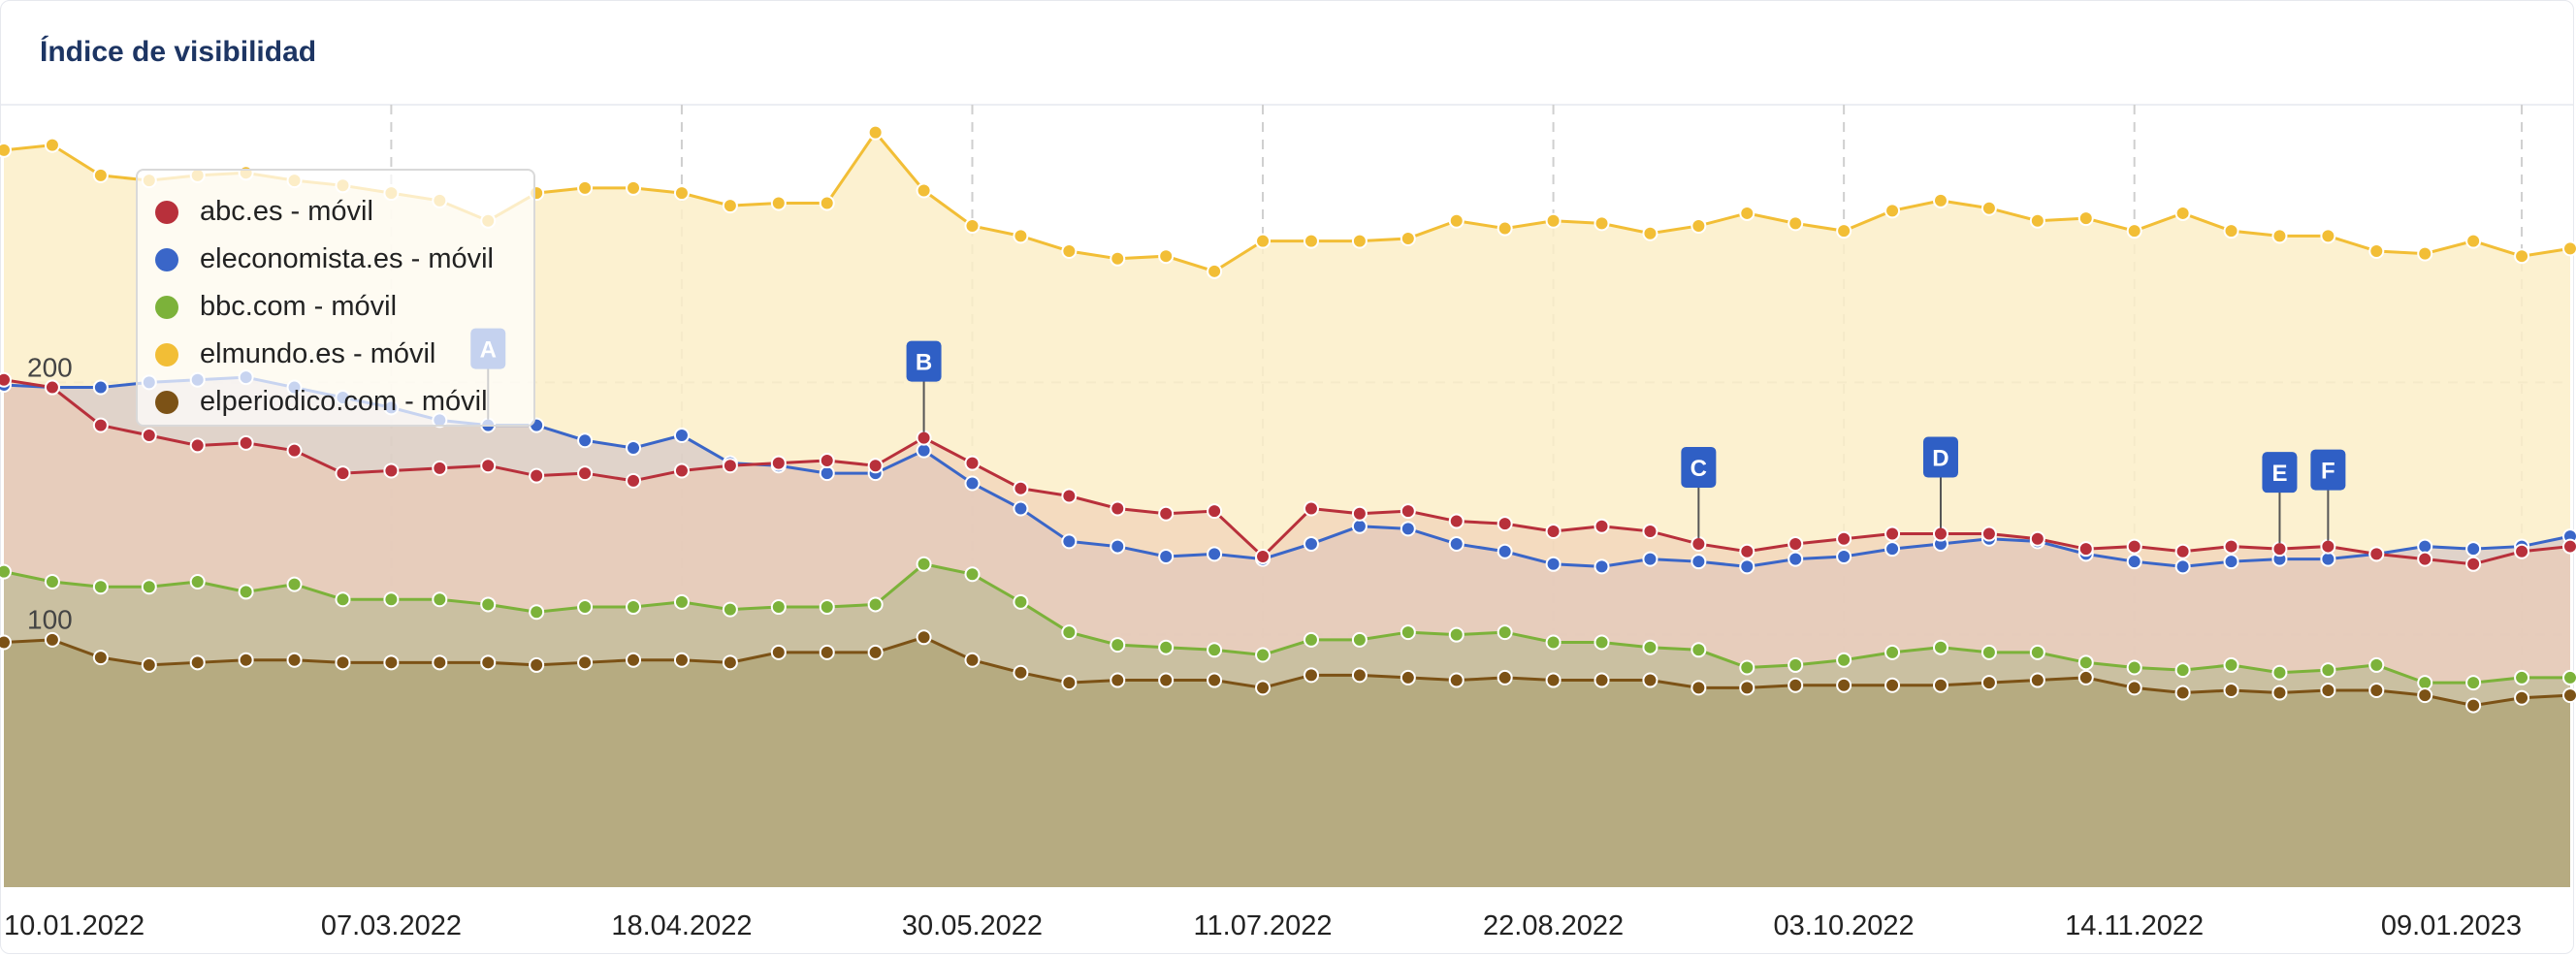 The width and height of the screenshot is (2576, 956). I want to click on annotation-label: B, so click(924, 363).